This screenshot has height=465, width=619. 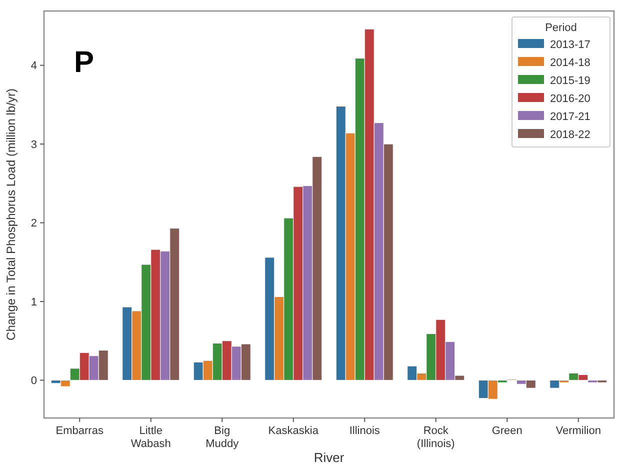 What do you see at coordinates (570, 116) in the screenshot?
I see `legend-label: 2017-21` at bounding box center [570, 116].